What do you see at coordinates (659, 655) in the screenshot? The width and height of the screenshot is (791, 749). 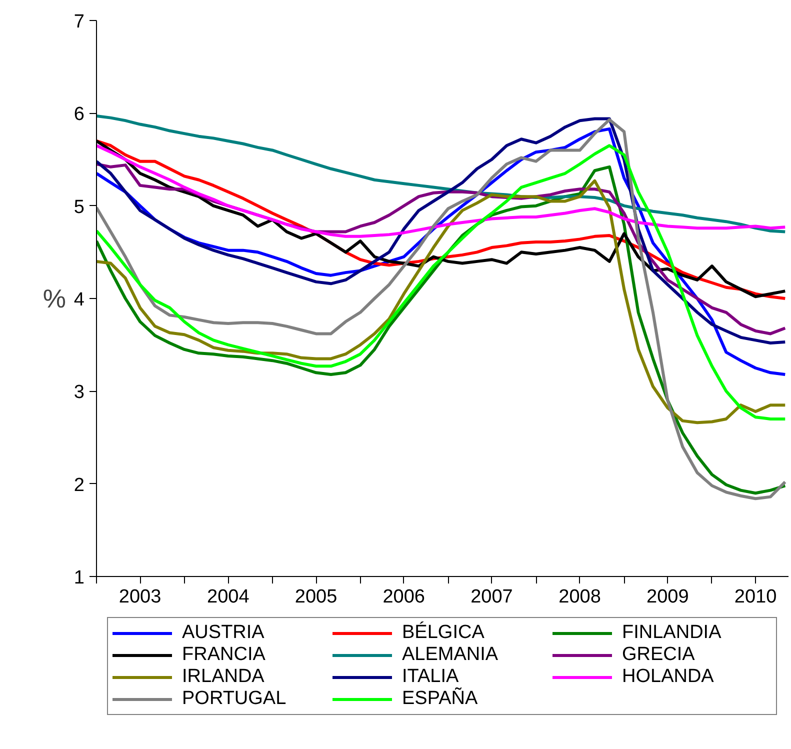 I see `legend-label: GRECIA` at bounding box center [659, 655].